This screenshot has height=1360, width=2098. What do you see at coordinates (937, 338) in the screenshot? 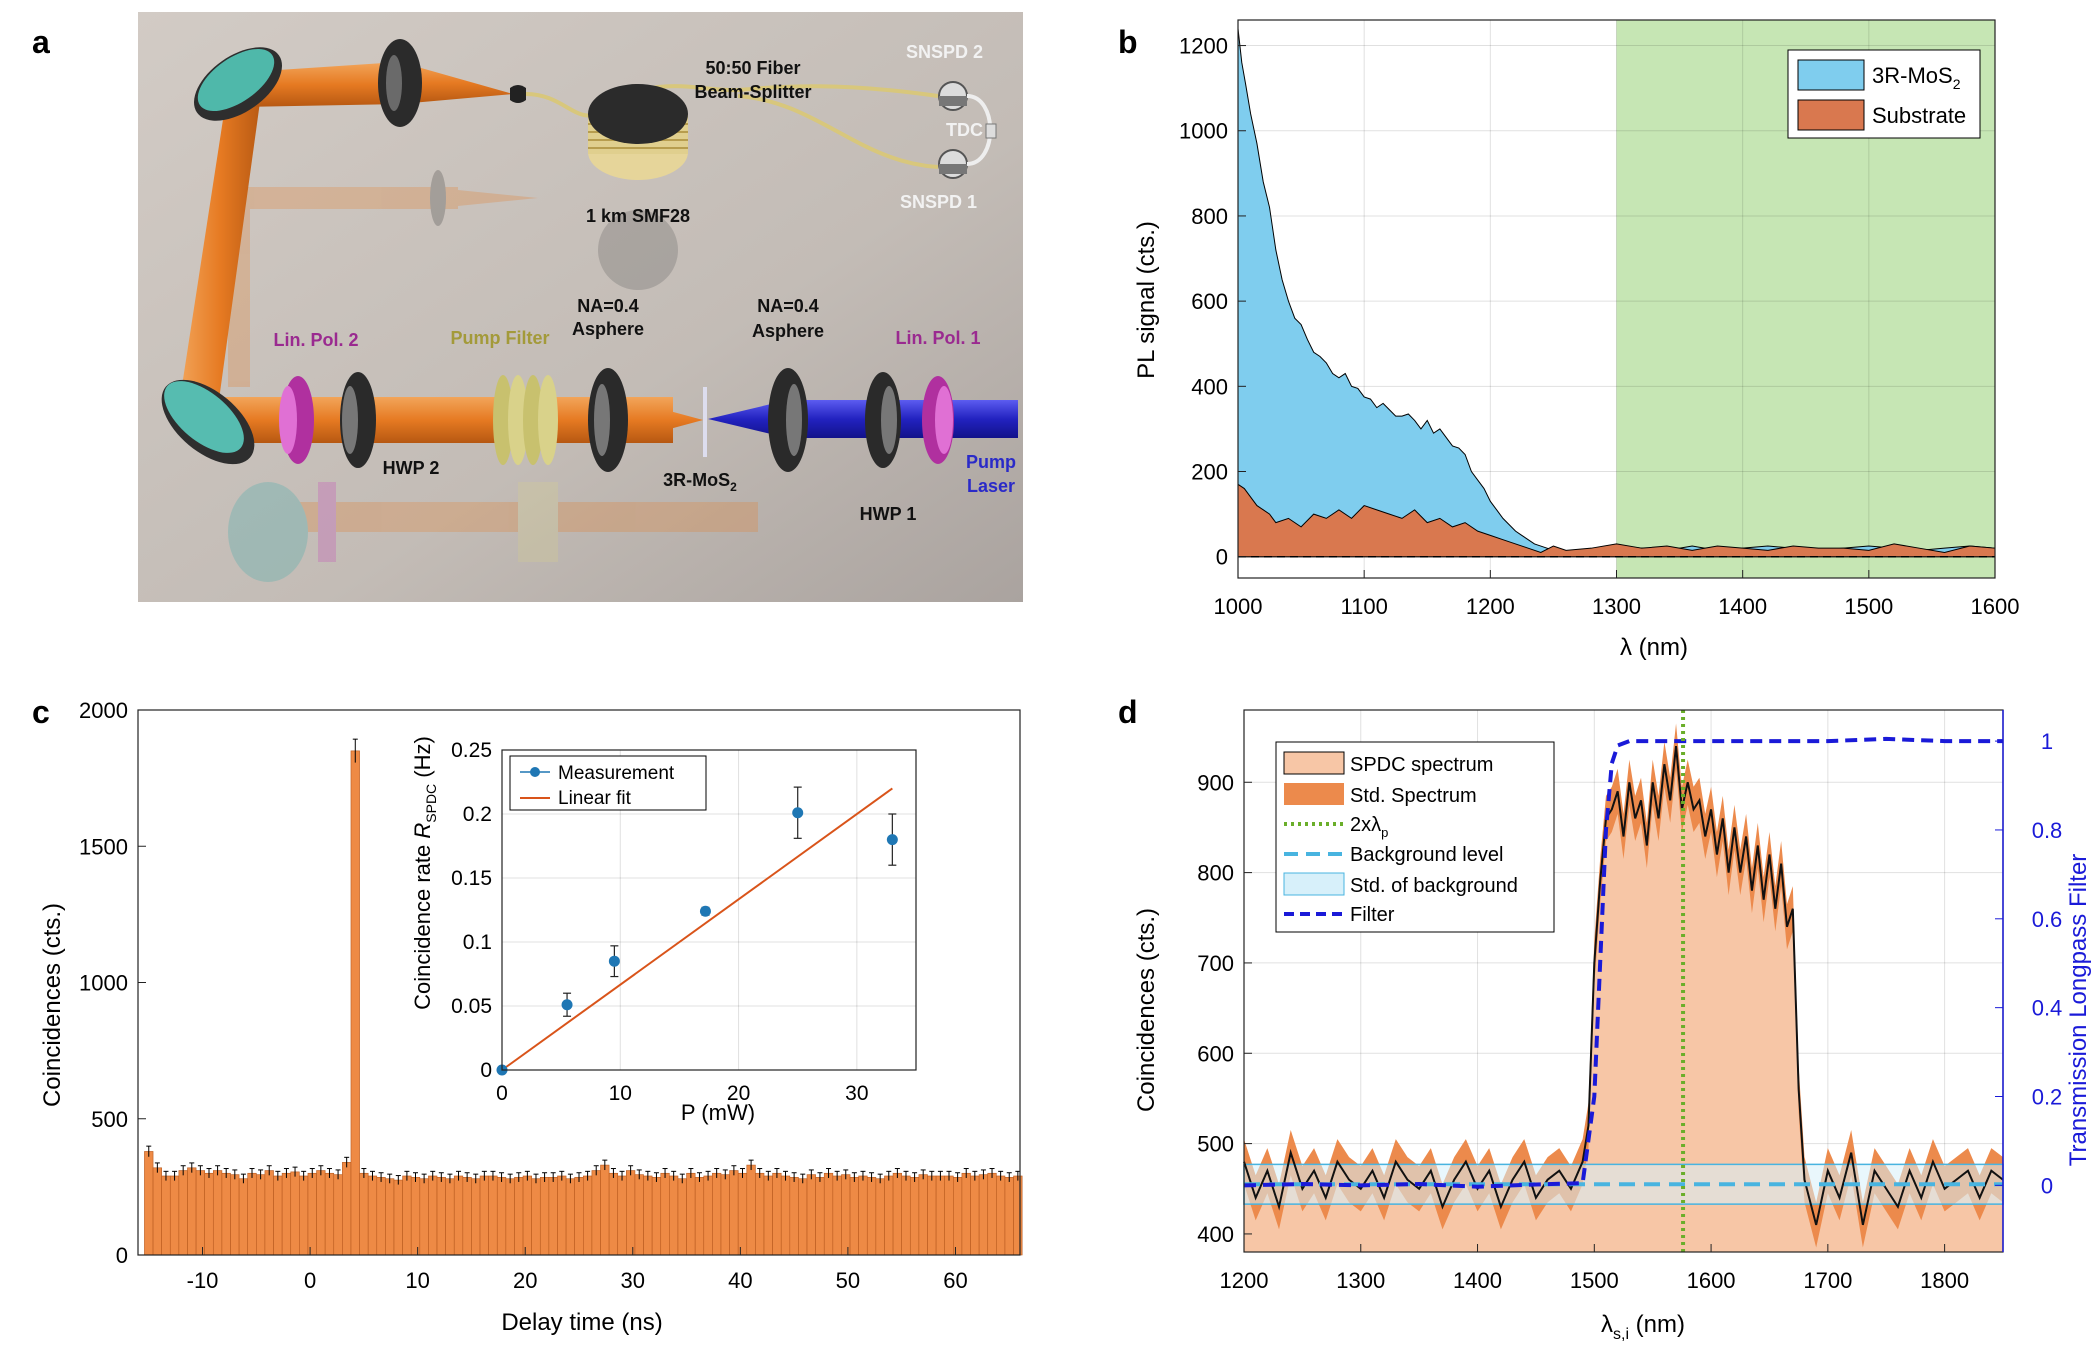
I see `label-linpol1: Lin. Pol. 1` at bounding box center [937, 338].